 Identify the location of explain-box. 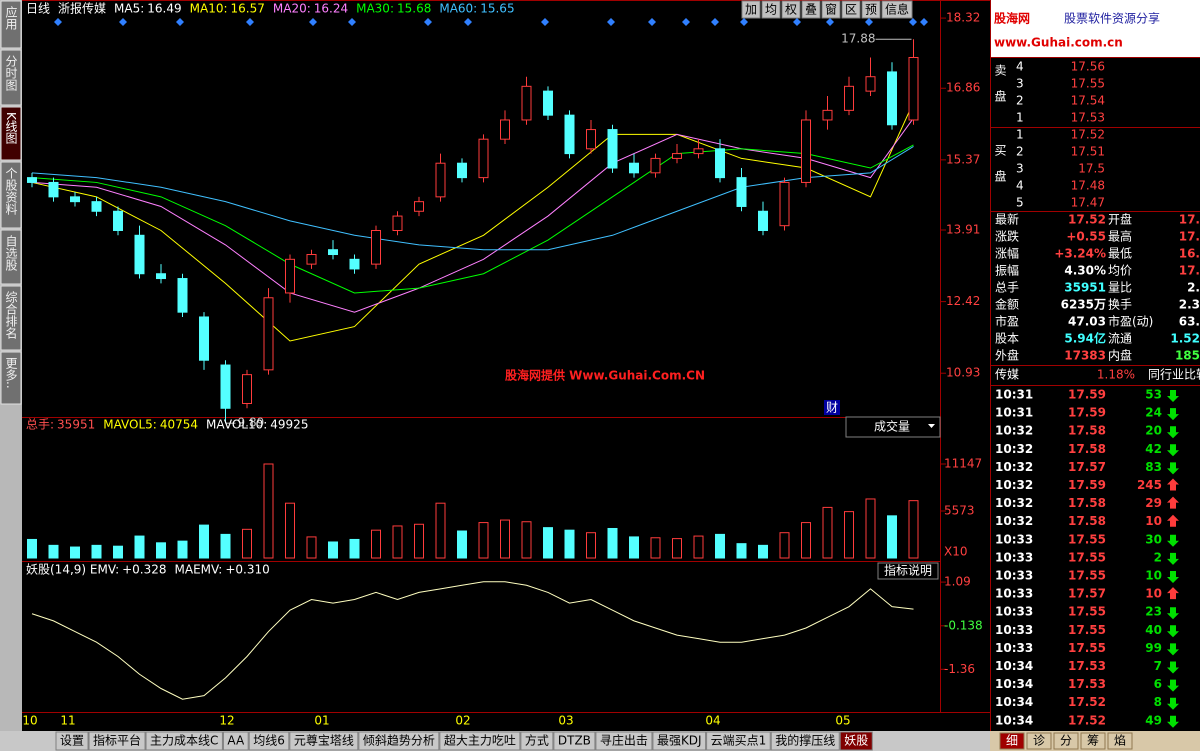
(908, 571).